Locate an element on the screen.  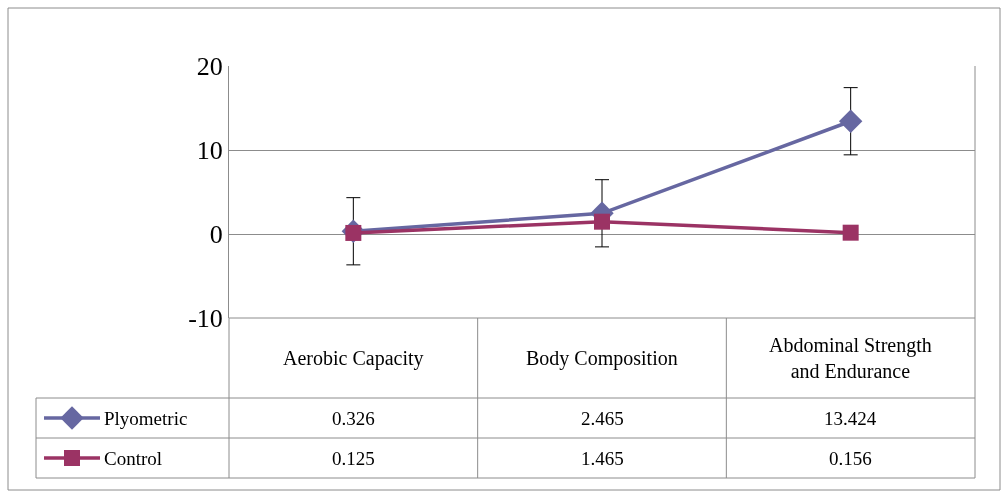
y-tick-label: 20 is located at coordinates (209, 67).